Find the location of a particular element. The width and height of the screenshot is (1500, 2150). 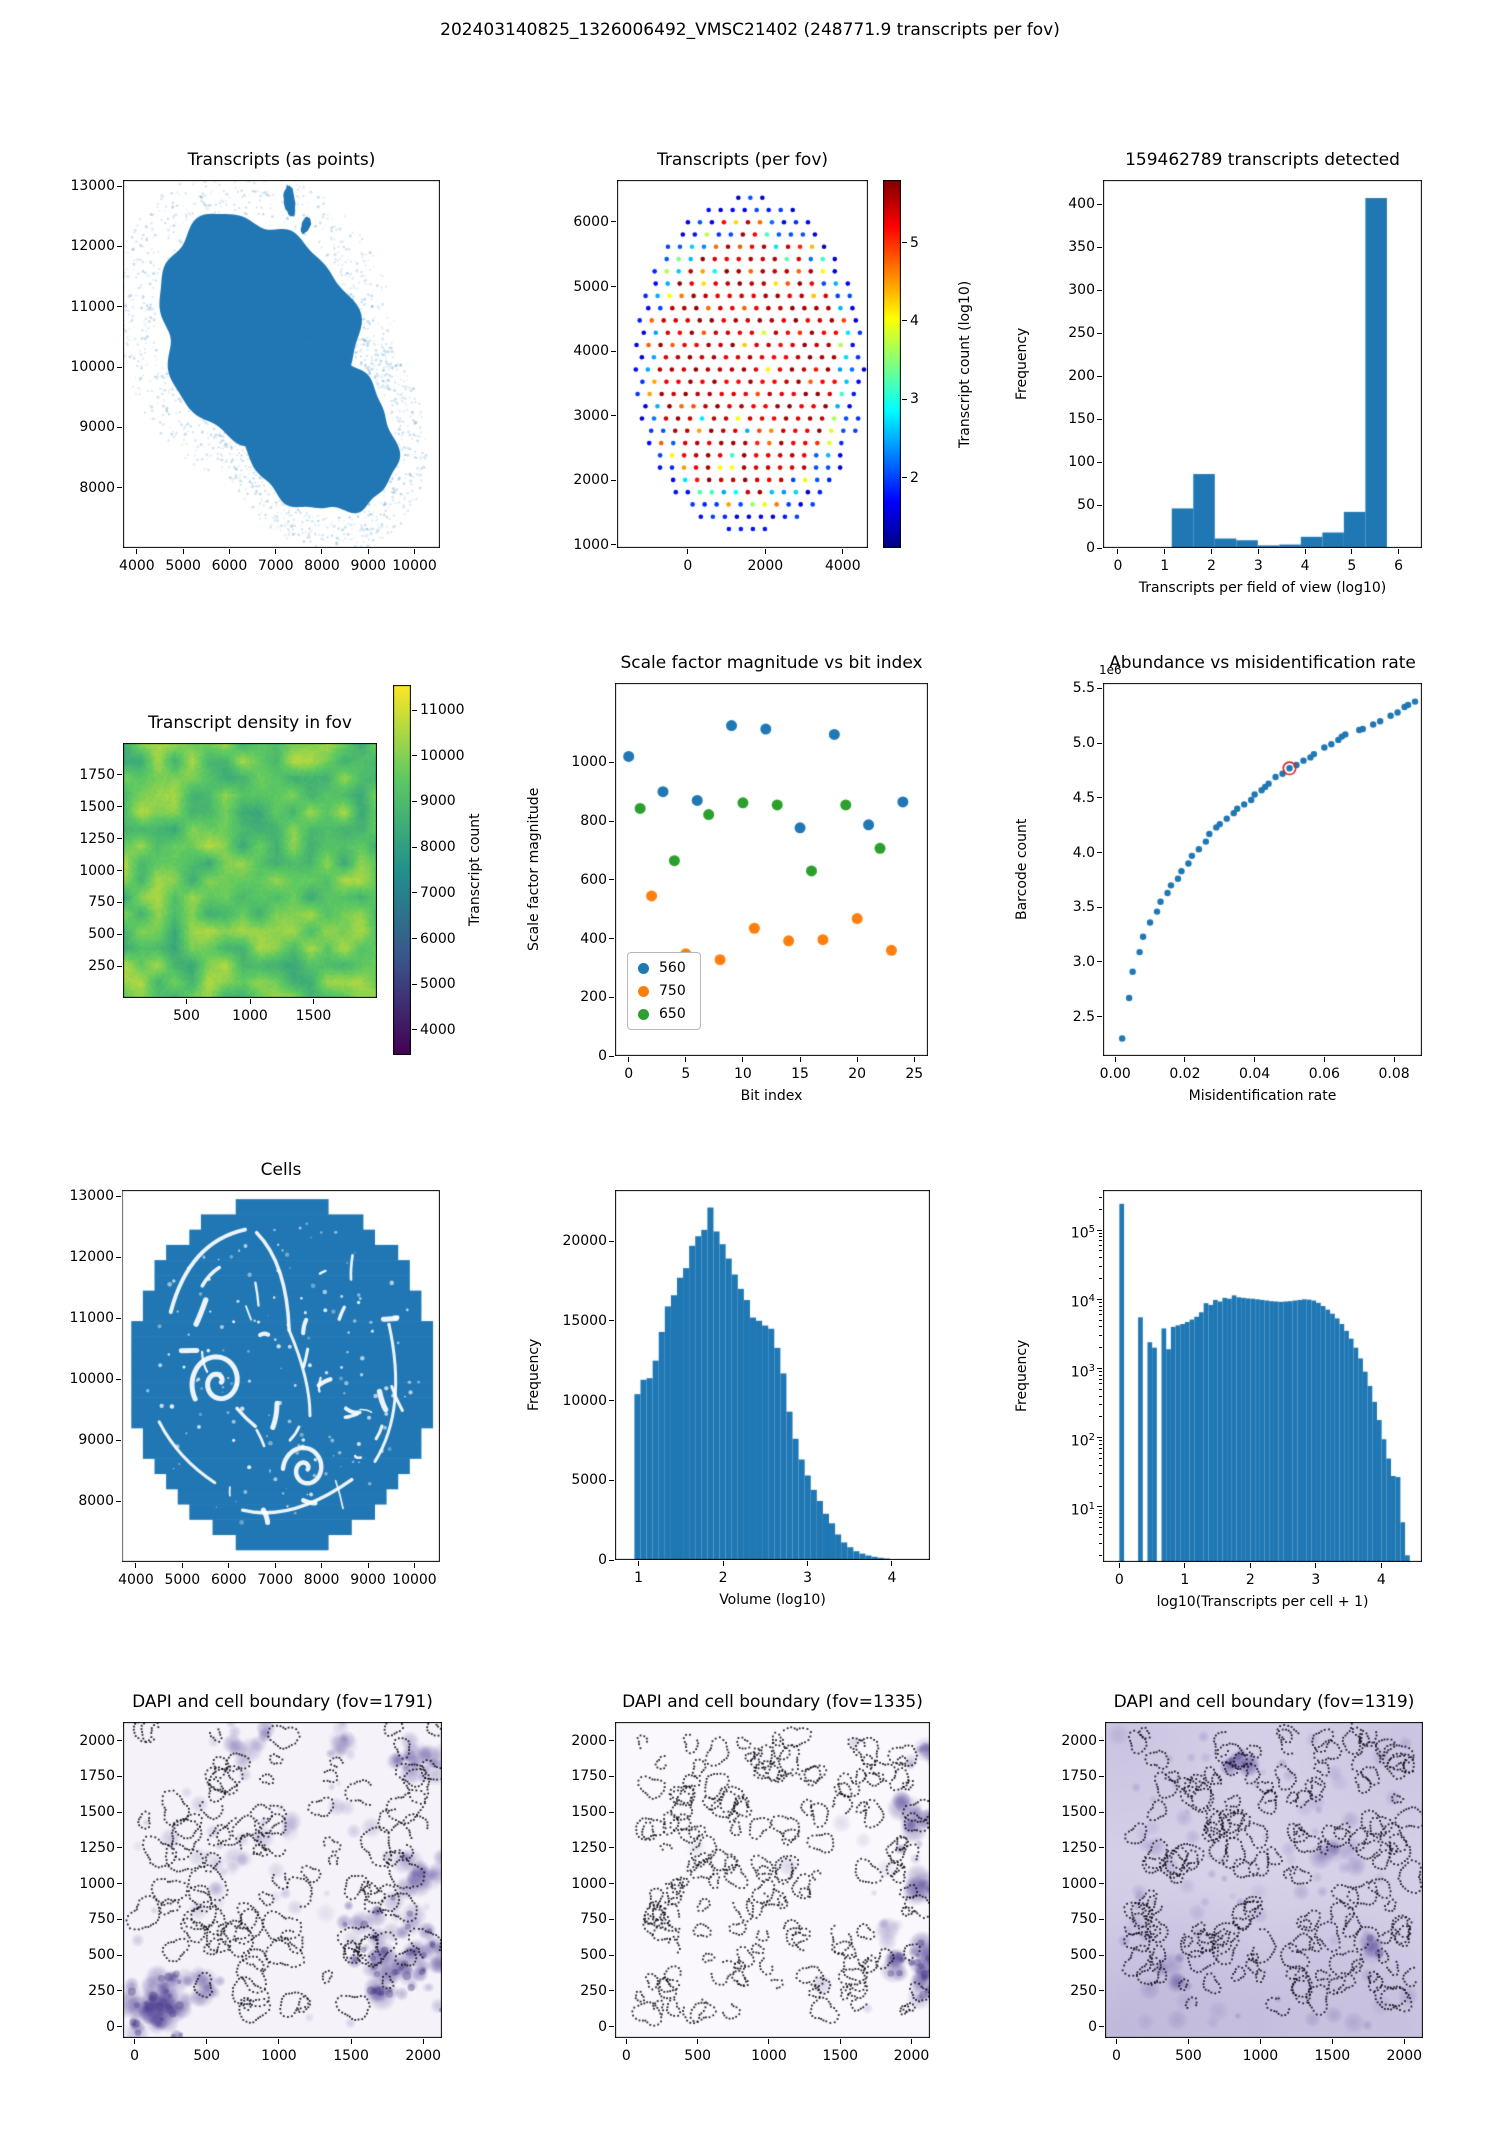

x-tick-label: 1 is located at coordinates (1165, 566).